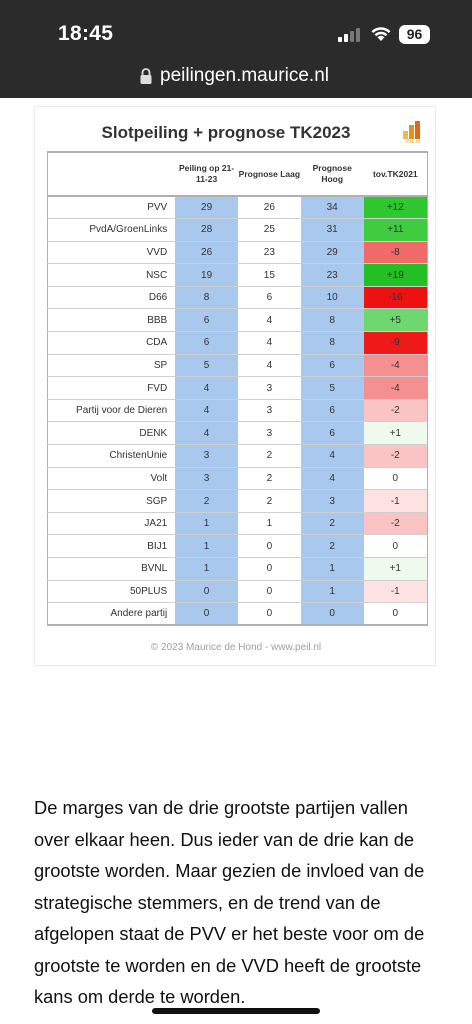  I want to click on url-text: peilingen.maurice.nl, so click(244, 75).